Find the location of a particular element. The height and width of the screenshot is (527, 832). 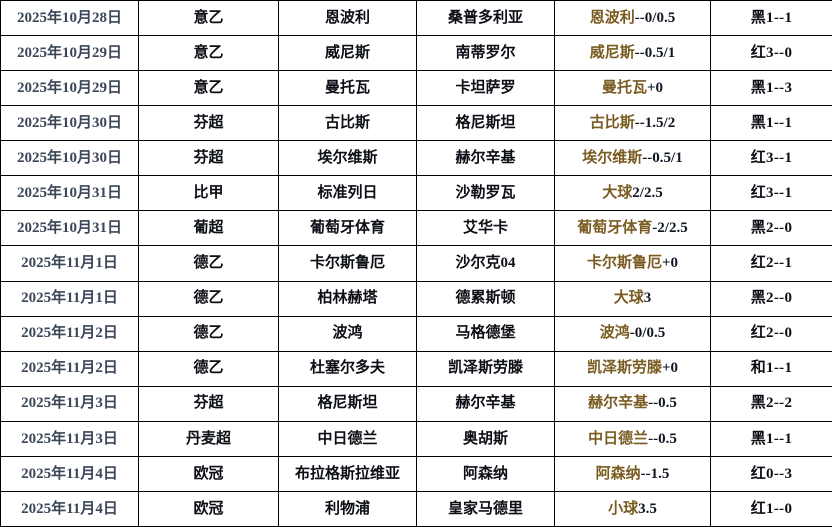

cell-home-team: 布拉格斯拉维亚 is located at coordinates (347, 473).